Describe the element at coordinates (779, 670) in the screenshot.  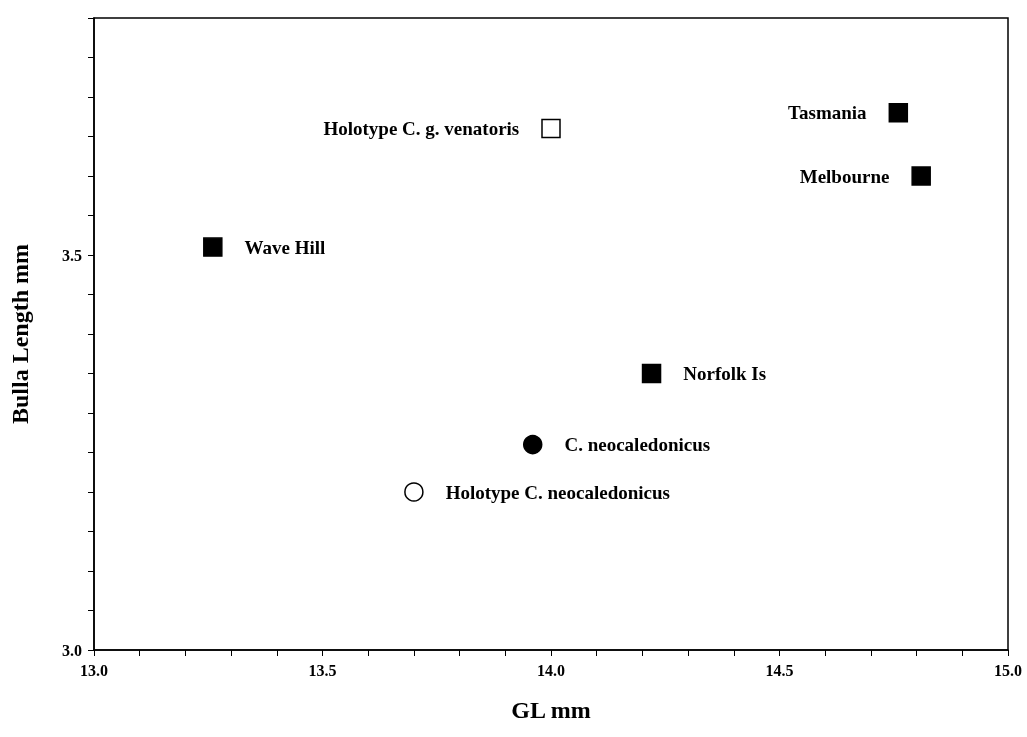
I see `x-tick-label: 14.5` at that location.